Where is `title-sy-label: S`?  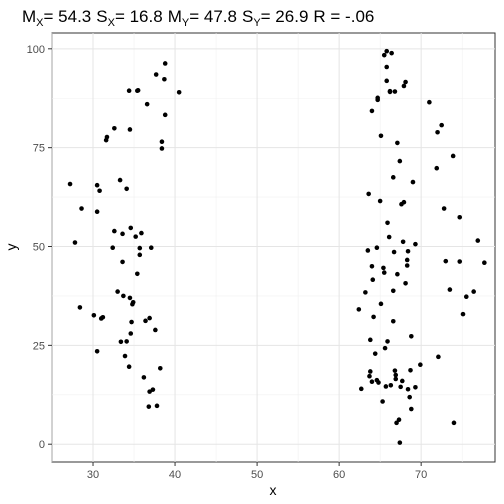
title-sy-label: S is located at coordinates (247, 16).